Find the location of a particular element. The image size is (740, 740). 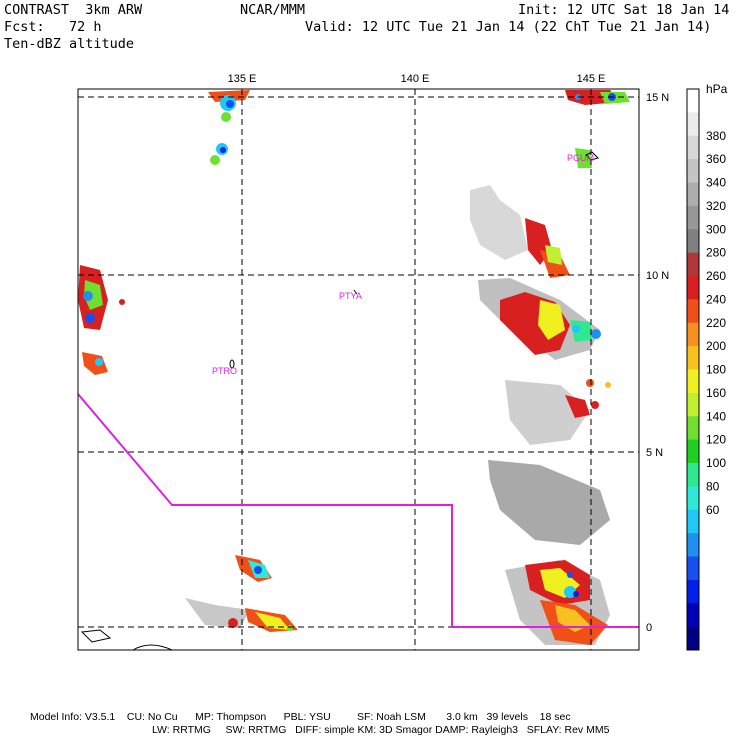

station-ptro: PTRO is located at coordinates (224, 371).